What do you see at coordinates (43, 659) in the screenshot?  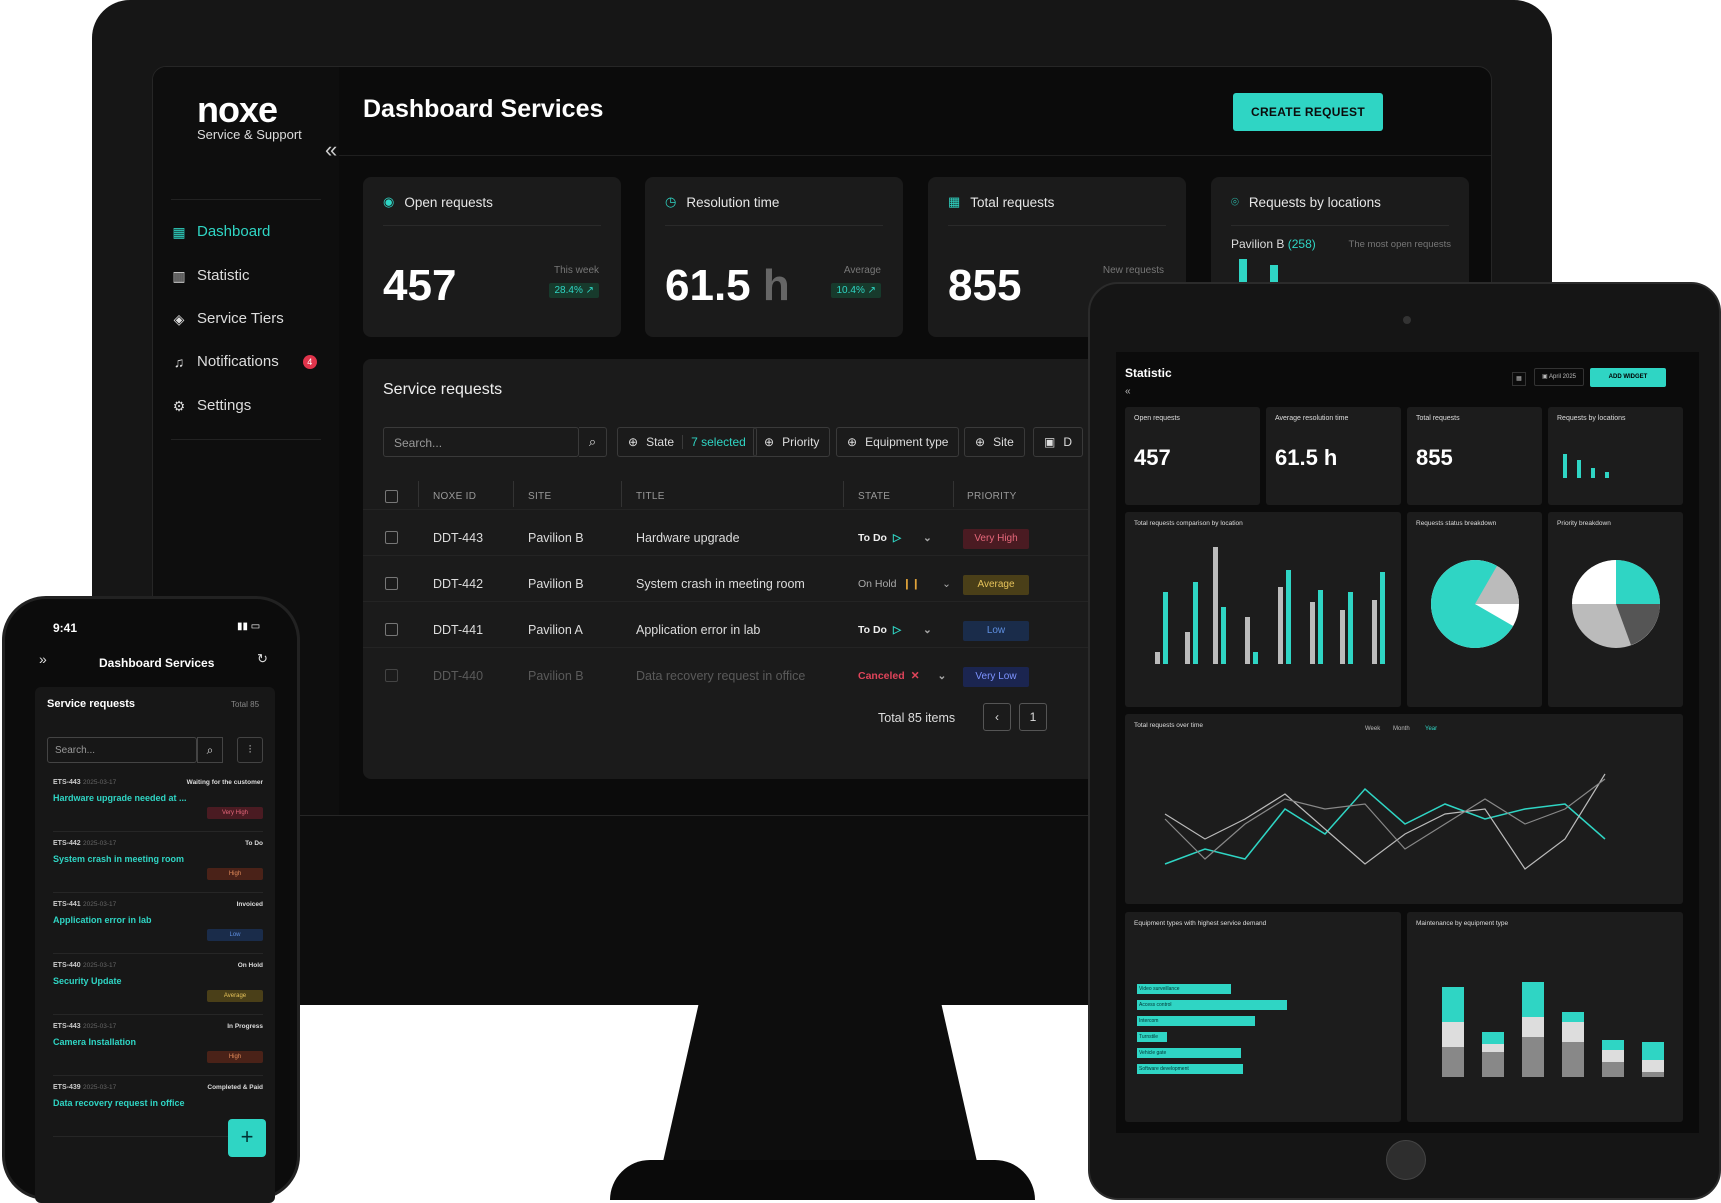 I see `expand-icon: »` at bounding box center [43, 659].